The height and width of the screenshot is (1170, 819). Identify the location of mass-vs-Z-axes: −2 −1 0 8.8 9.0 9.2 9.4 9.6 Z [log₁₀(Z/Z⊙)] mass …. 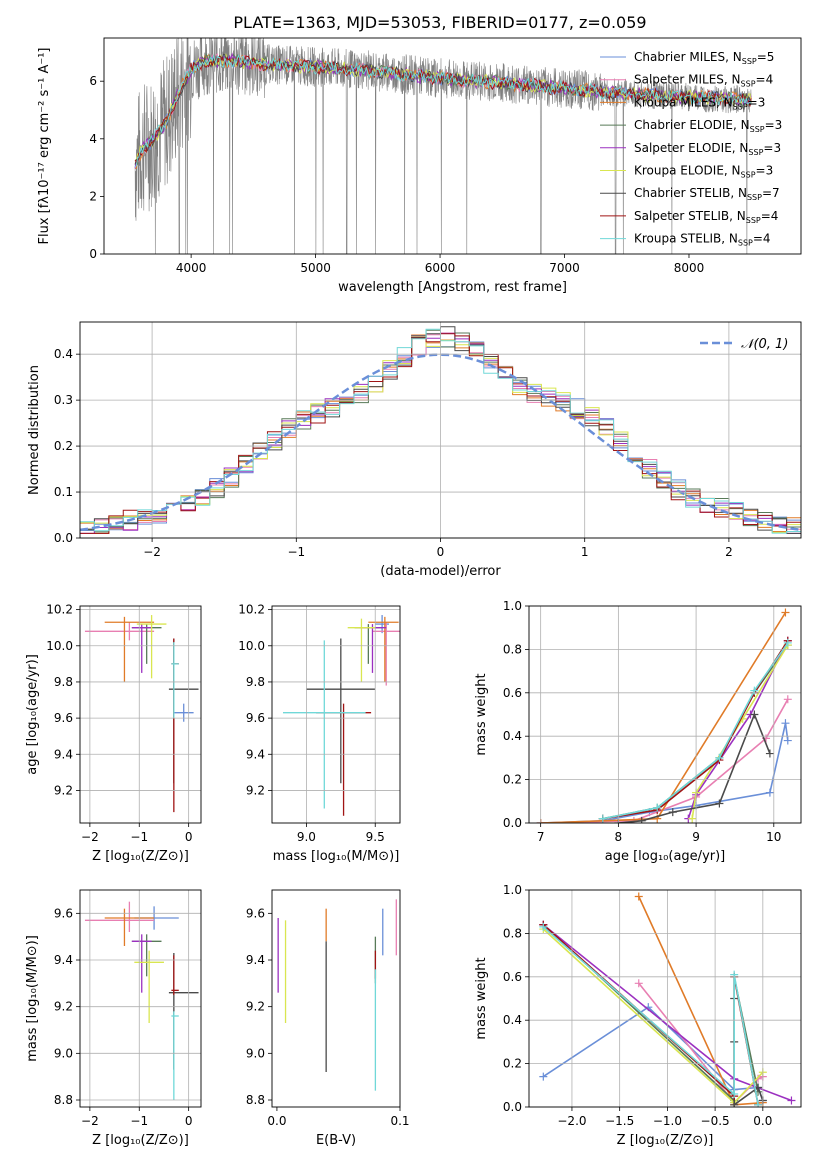
(113, 1018).